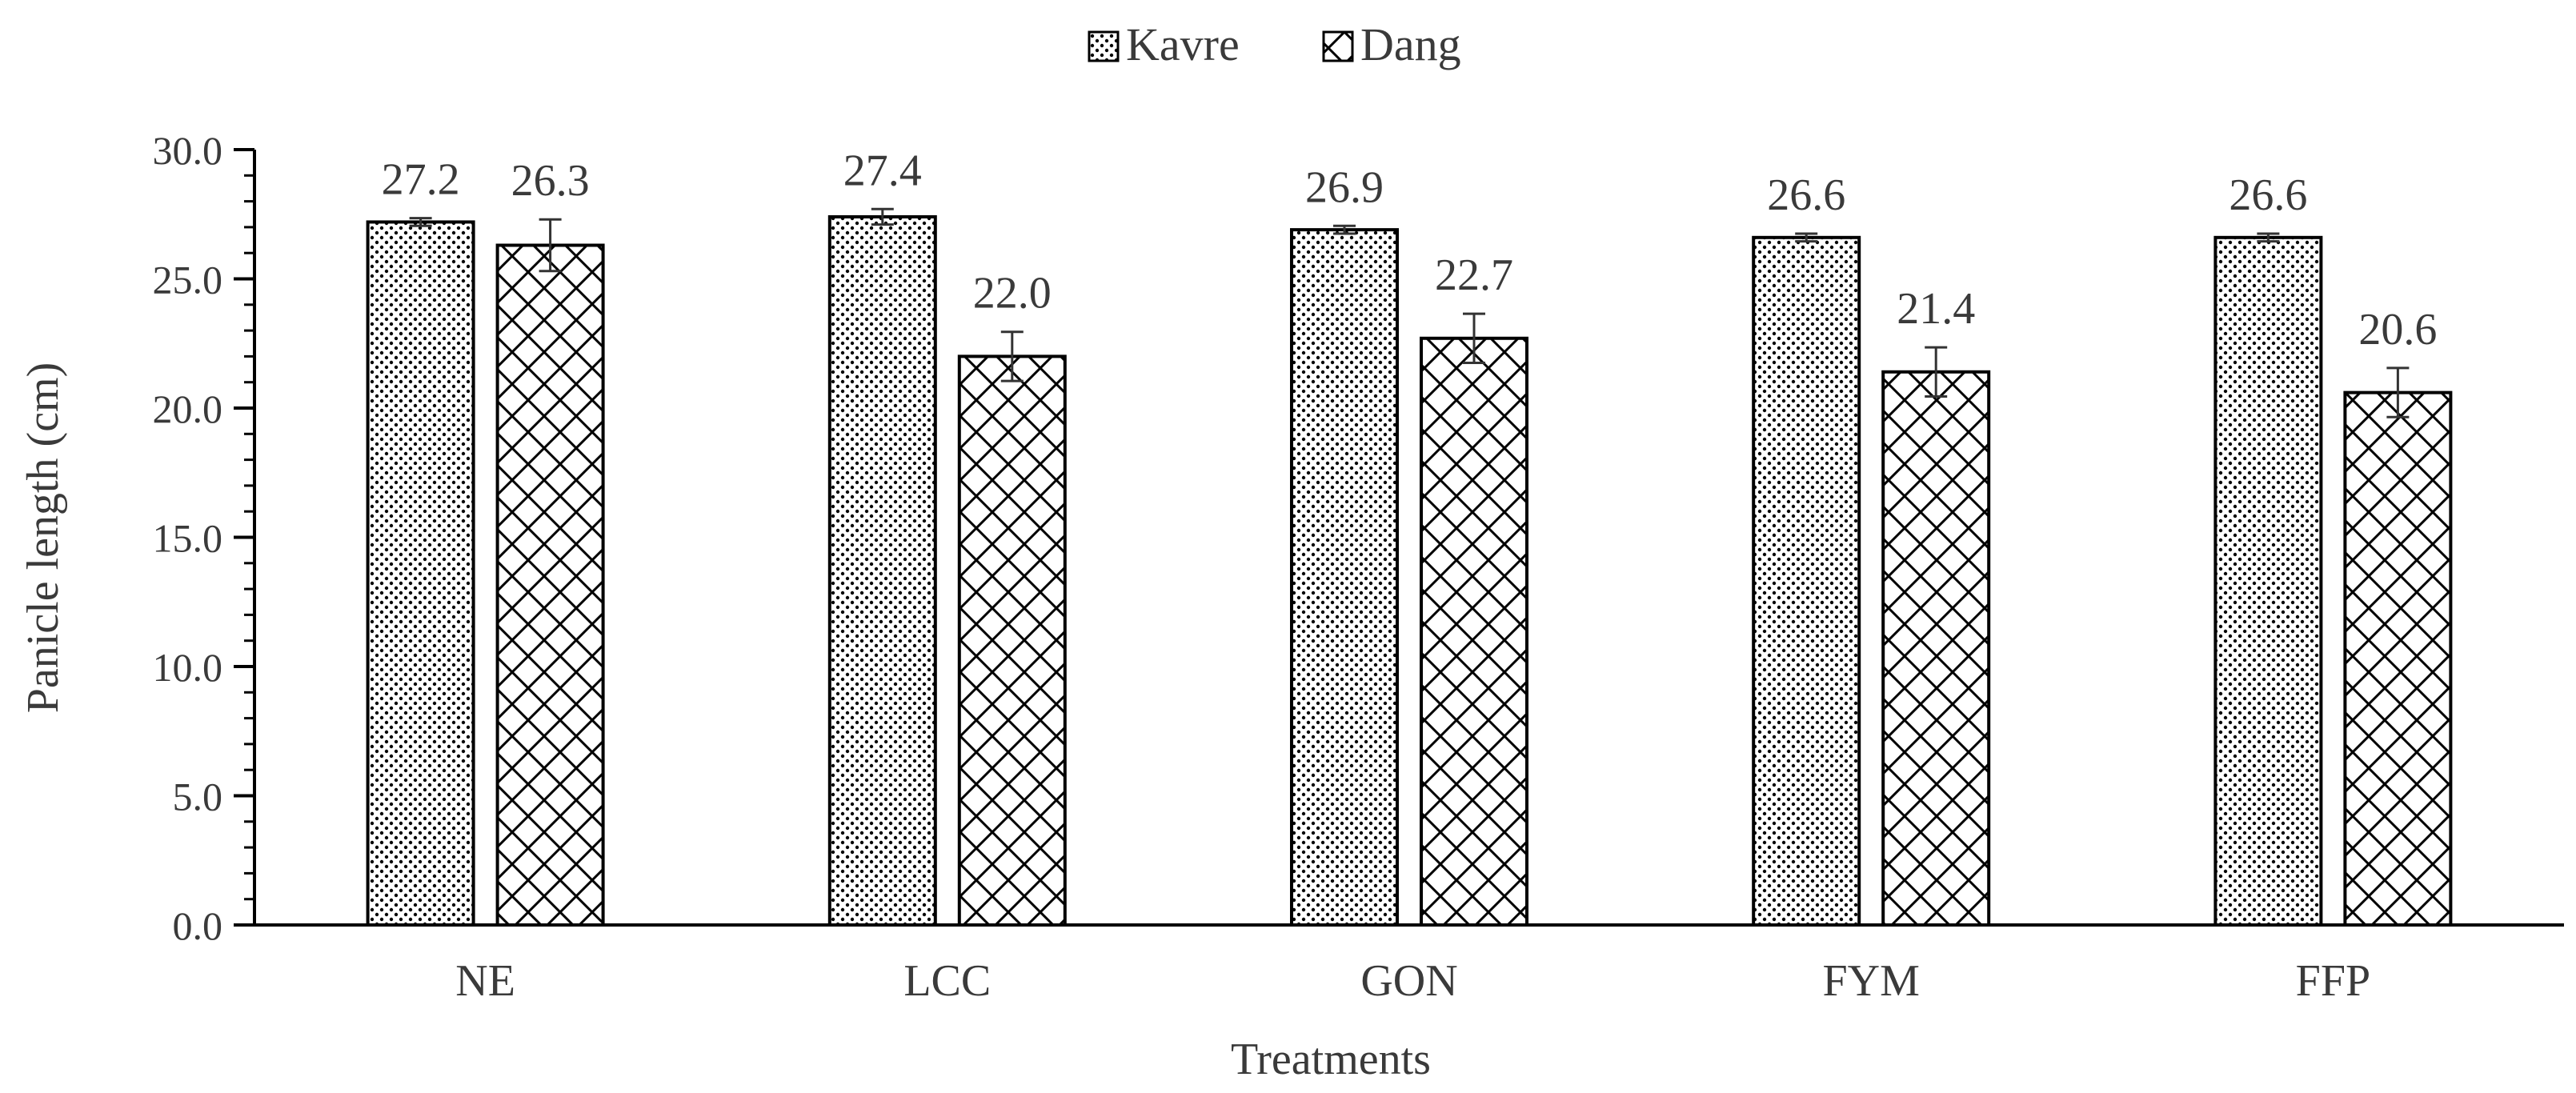 The width and height of the screenshot is (2576, 1093). Describe the element at coordinates (1409, 312) in the screenshot. I see `error-bars` at that location.